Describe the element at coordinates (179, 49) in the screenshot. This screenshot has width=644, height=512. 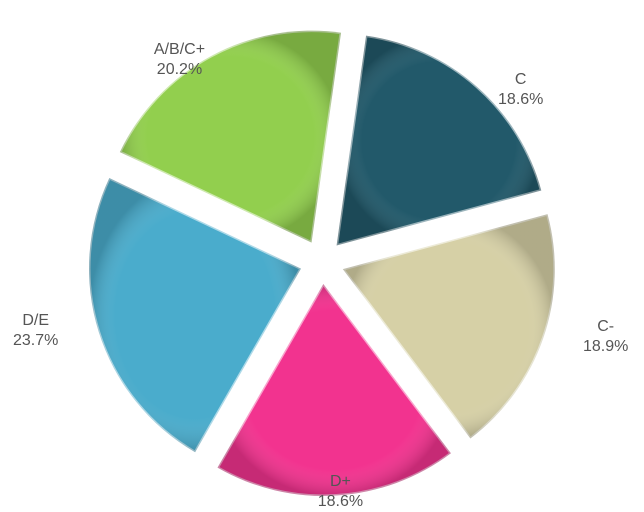
I see `slice-label: A/B/C+` at that location.